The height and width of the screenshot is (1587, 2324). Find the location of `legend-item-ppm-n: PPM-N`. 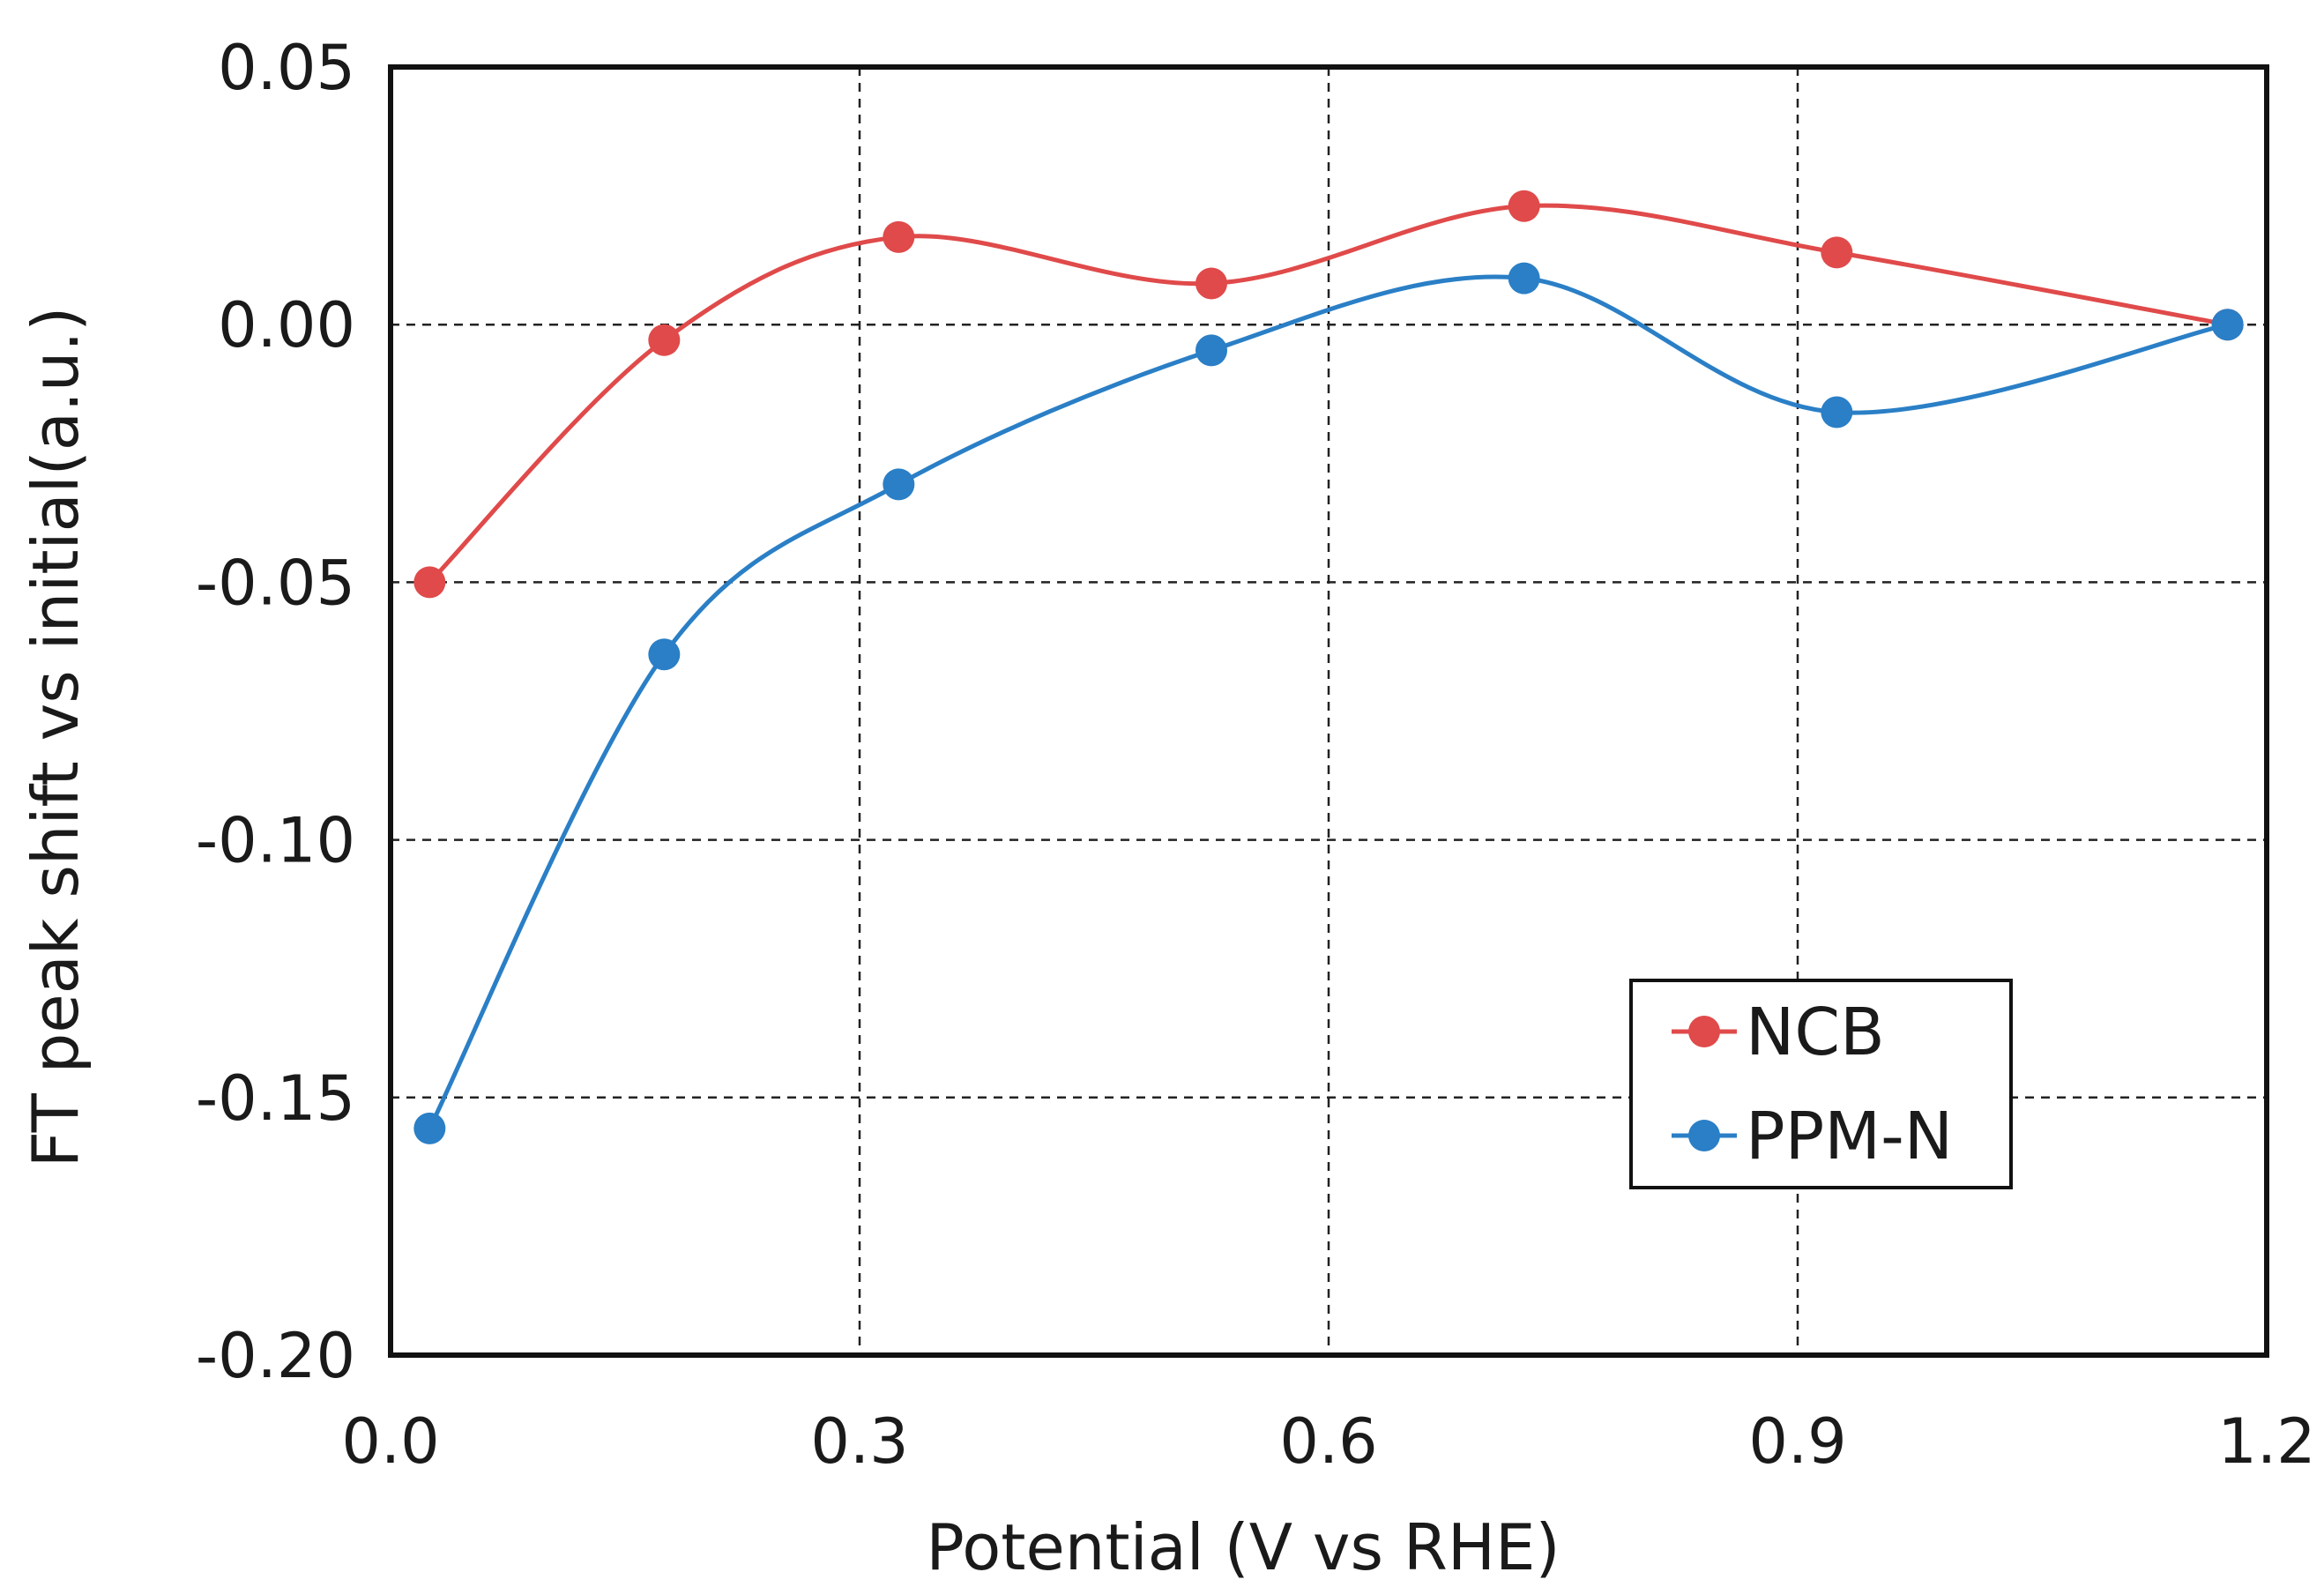

legend-item-ppm-n: PPM-N is located at coordinates (1812, 1136).